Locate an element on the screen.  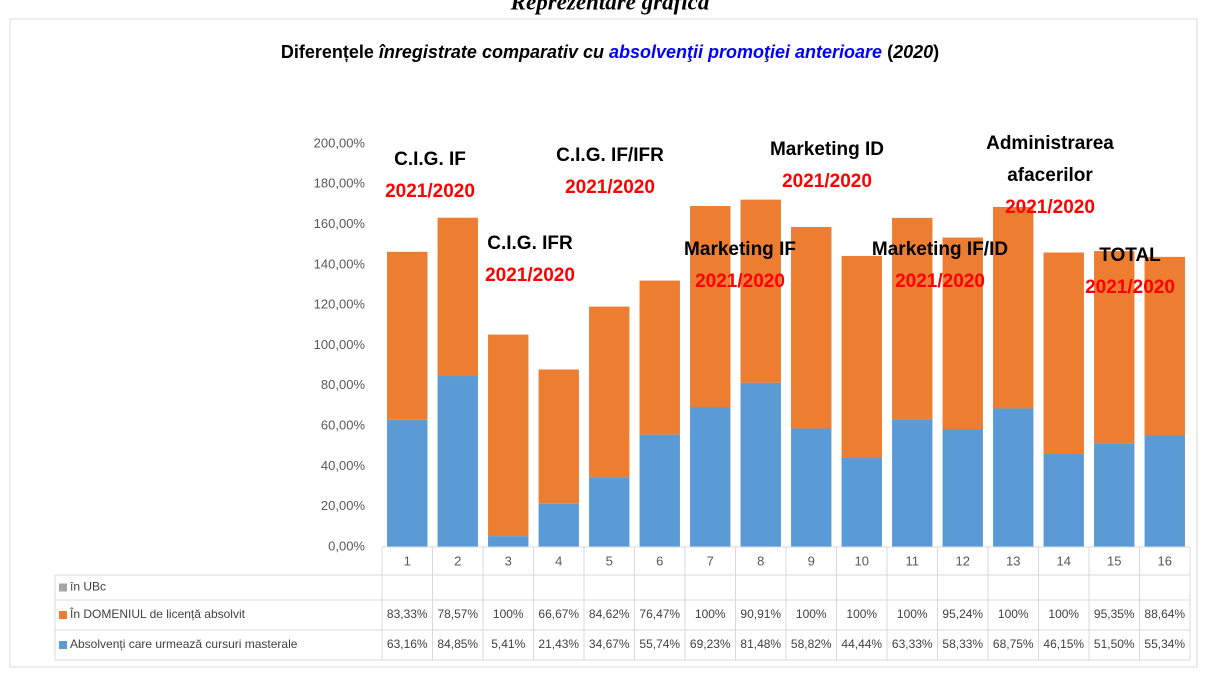
legend-label: În DOMENIUL de licență absolvit is located at coordinates (157, 613).